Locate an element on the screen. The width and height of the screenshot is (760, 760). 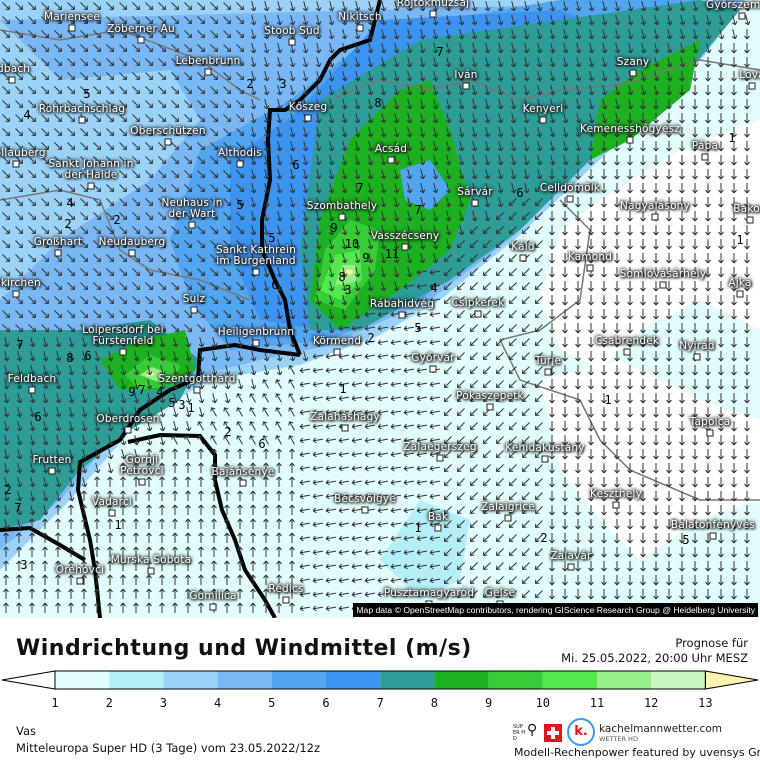
scale-tick-label: 8 is located at coordinates (434, 703).